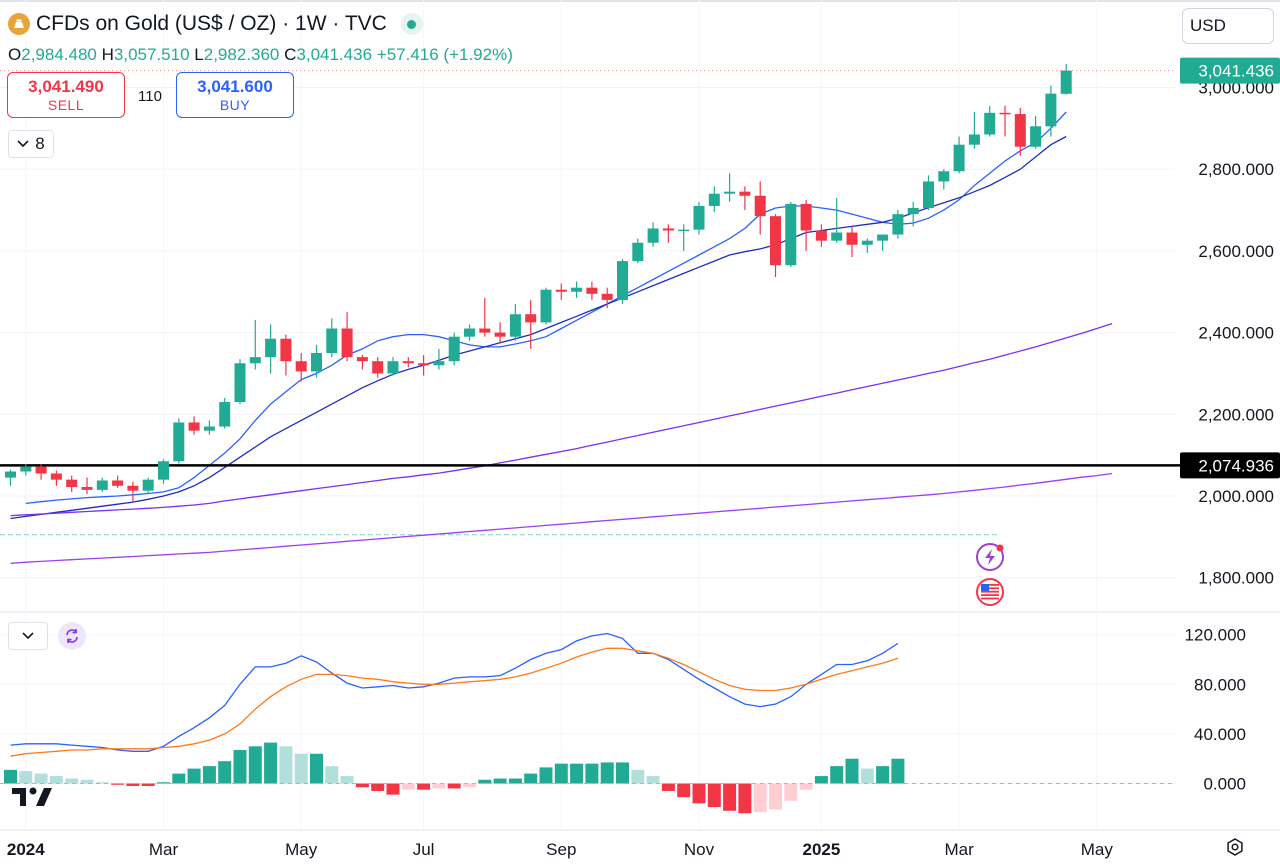 Image resolution: width=1280 pixels, height=864 pixels. What do you see at coordinates (235, 86) in the screenshot?
I see `buy-price: 3,041.600` at bounding box center [235, 86].